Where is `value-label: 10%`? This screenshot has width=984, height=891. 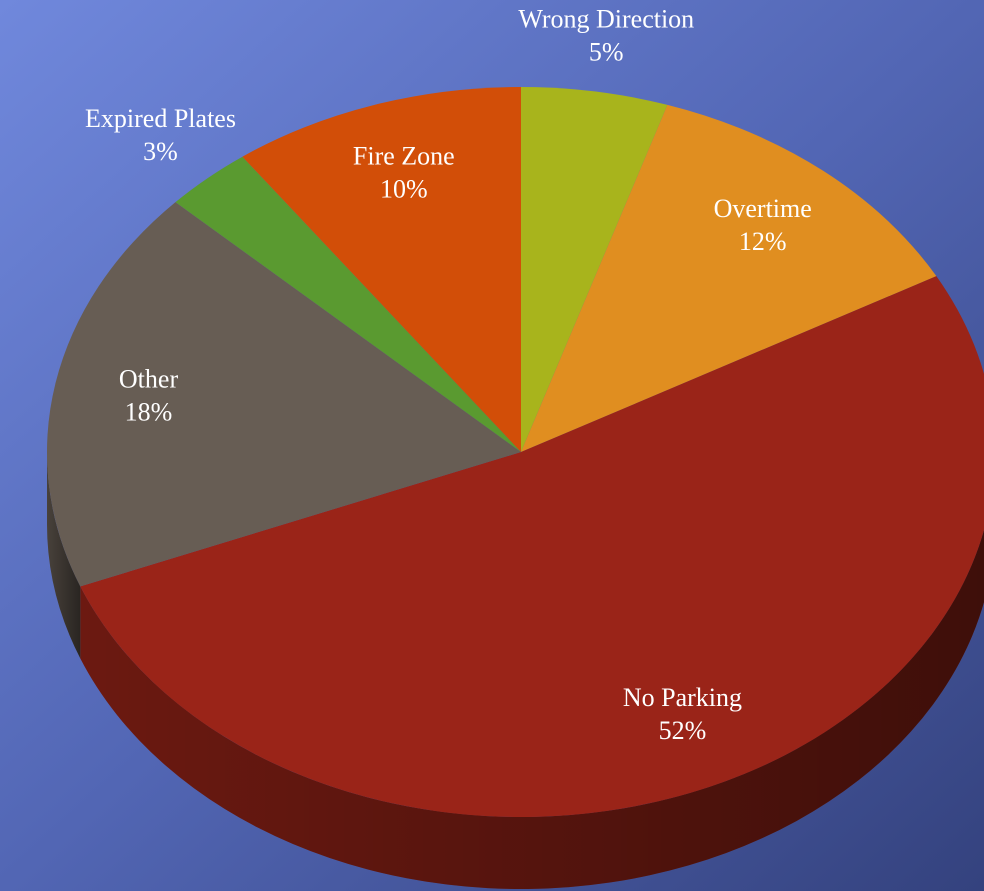 value-label: 10% is located at coordinates (404, 188).